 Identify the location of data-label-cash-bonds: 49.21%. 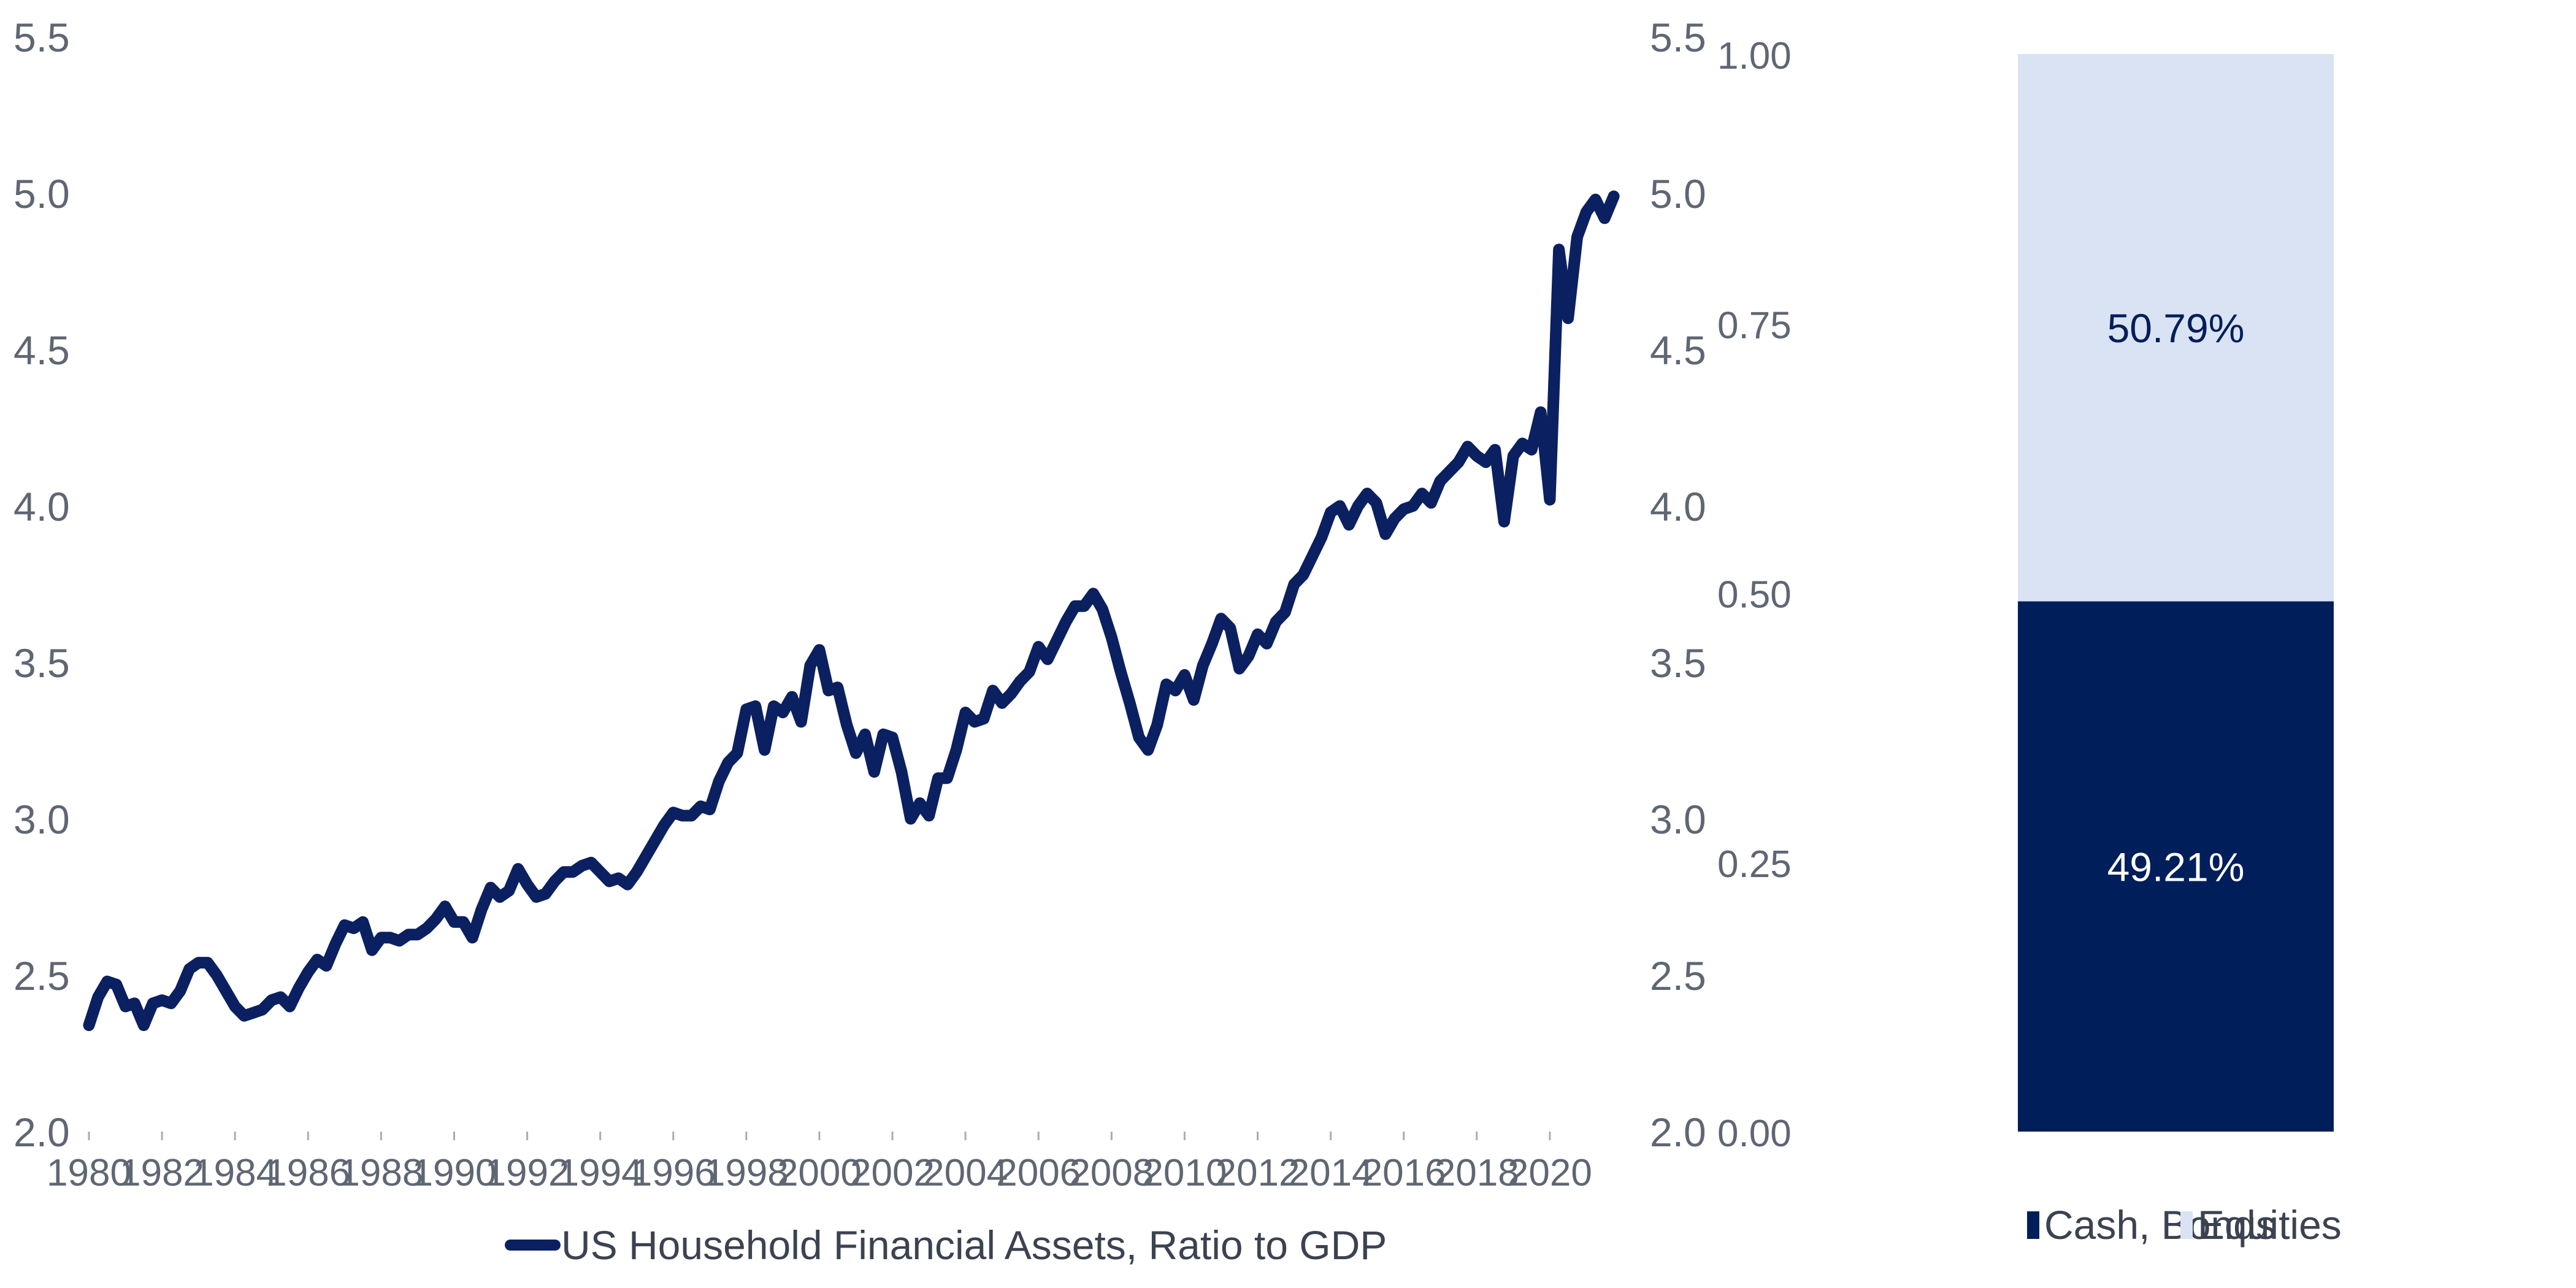
(2176, 867).